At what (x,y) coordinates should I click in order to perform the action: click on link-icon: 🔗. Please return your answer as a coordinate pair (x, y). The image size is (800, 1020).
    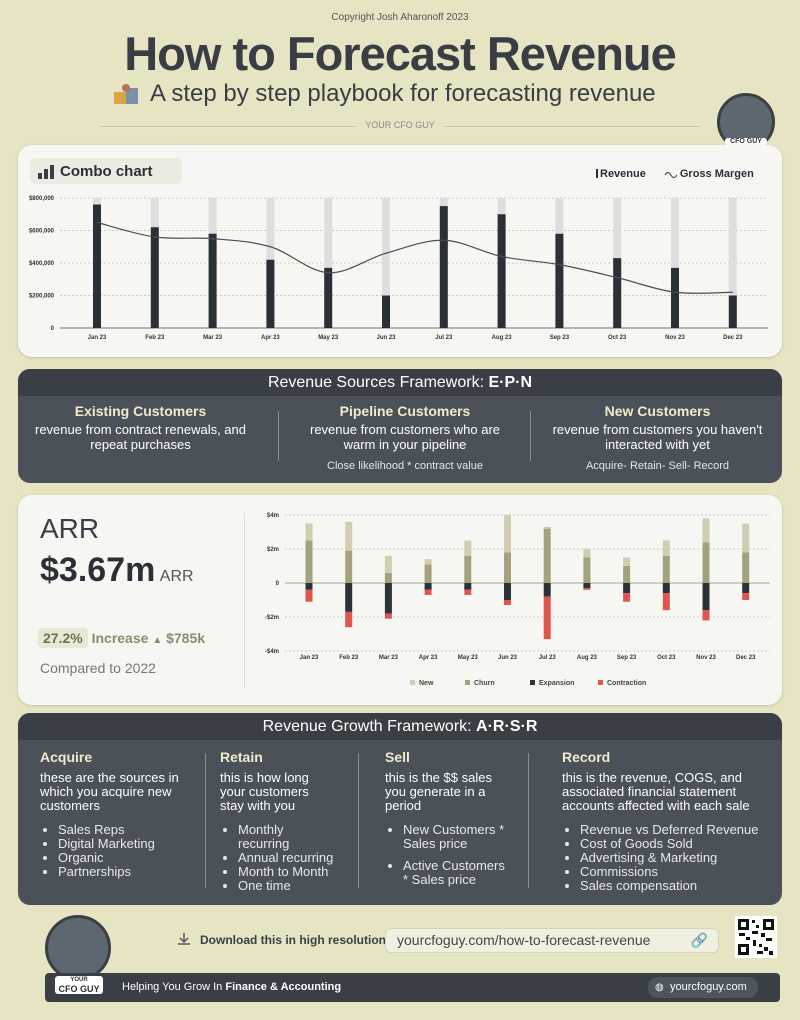
    Looking at the image, I should click on (699, 940).